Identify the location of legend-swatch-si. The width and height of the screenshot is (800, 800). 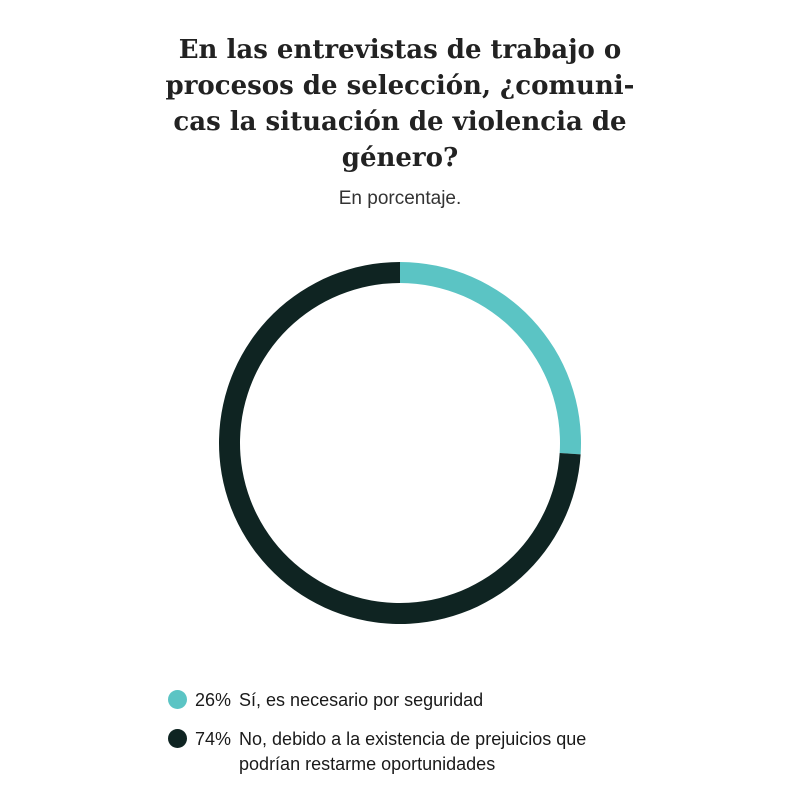
(177, 699).